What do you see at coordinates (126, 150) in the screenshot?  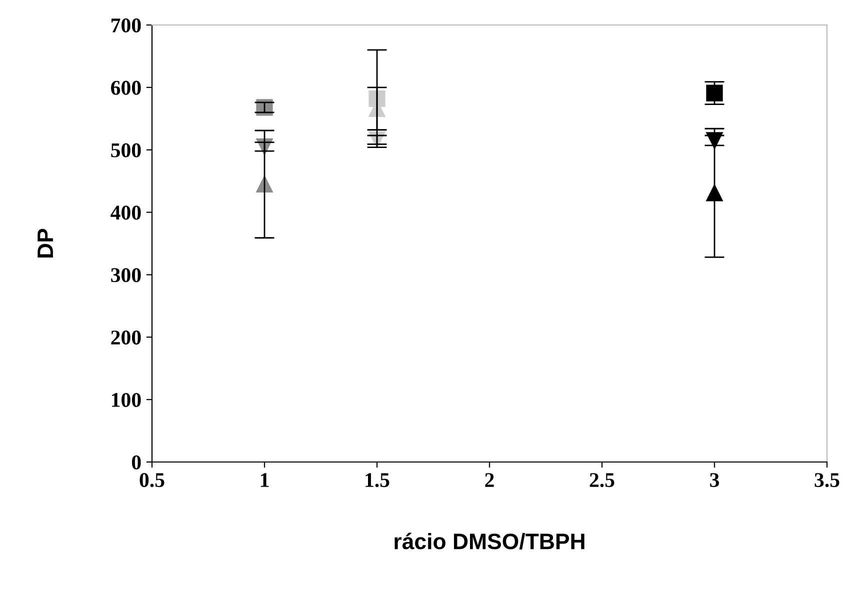 I see `y-tick-label: 500` at bounding box center [126, 150].